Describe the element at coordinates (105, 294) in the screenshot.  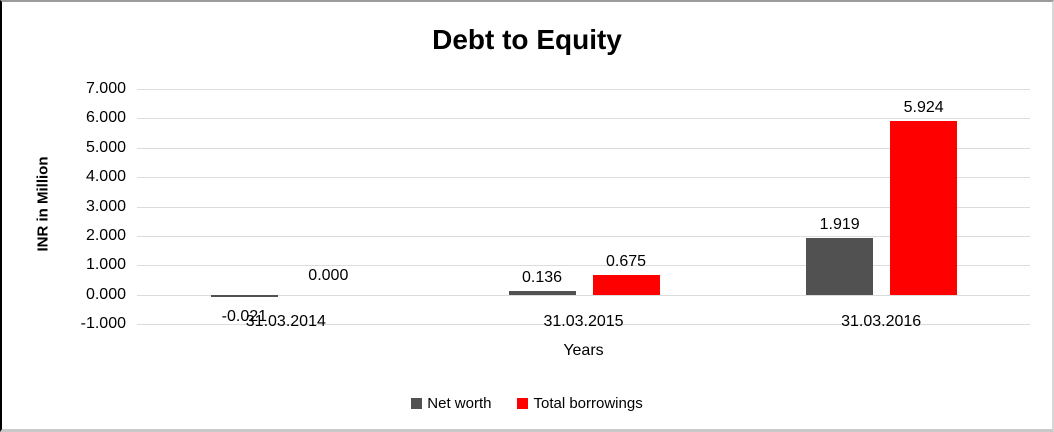
I see `y-tick-label: 0.000` at that location.